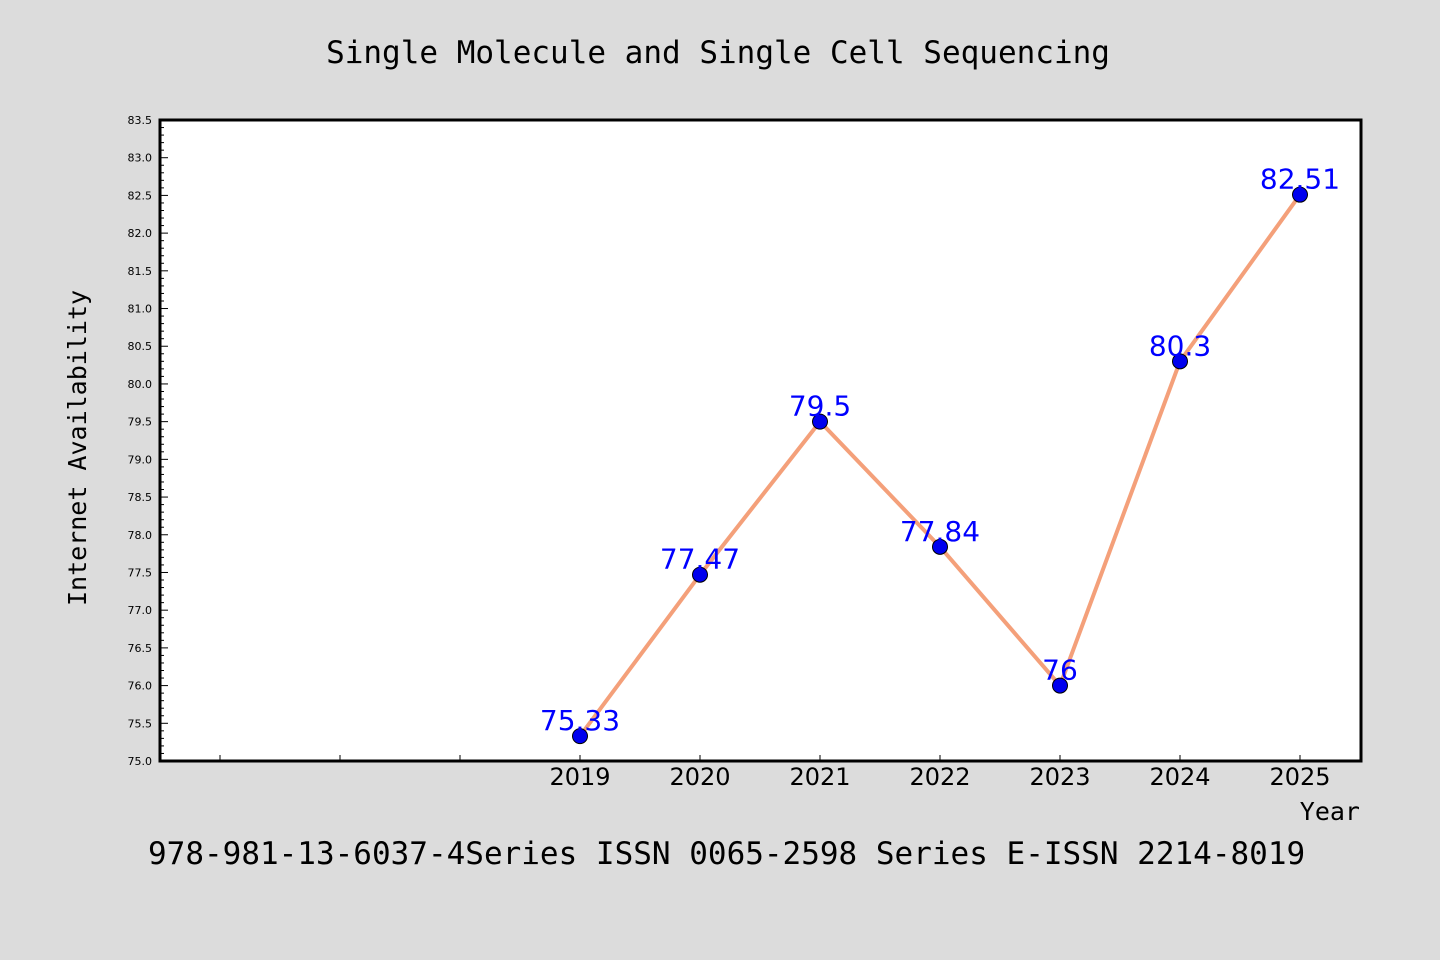 This screenshot has height=960, width=1440. What do you see at coordinates (140, 459) in the screenshot?
I see `y-tick-label: 79.0` at bounding box center [140, 459].